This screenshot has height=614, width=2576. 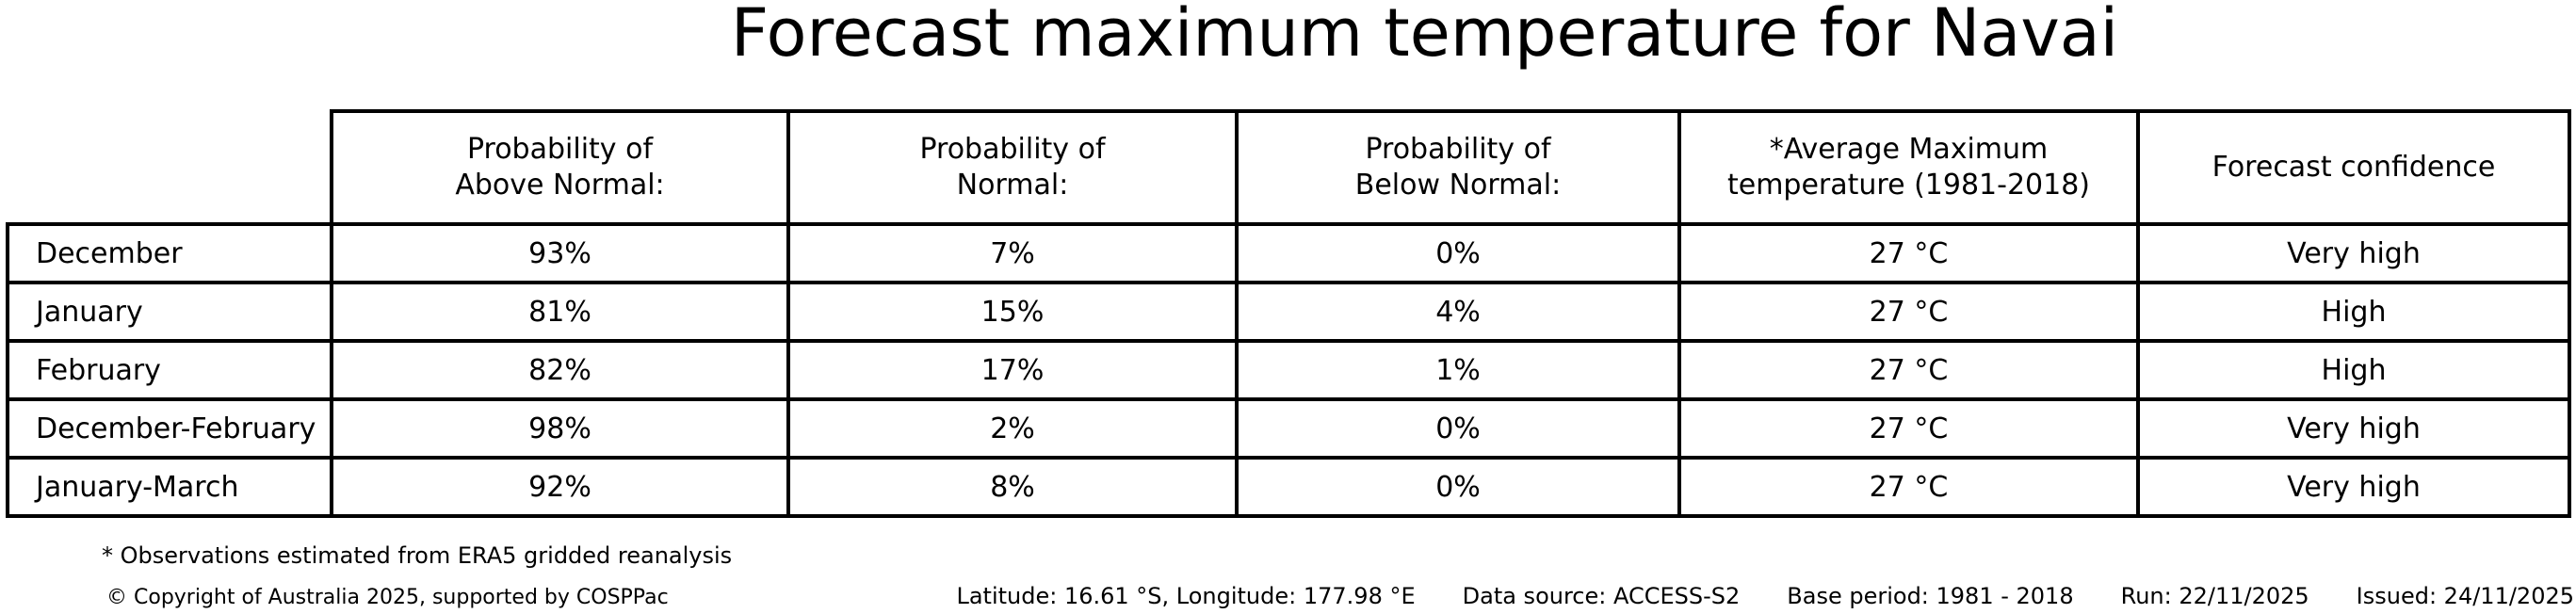 What do you see at coordinates (2353, 167) in the screenshot?
I see `header-forecast-confidence: Forecast confidence` at bounding box center [2353, 167].